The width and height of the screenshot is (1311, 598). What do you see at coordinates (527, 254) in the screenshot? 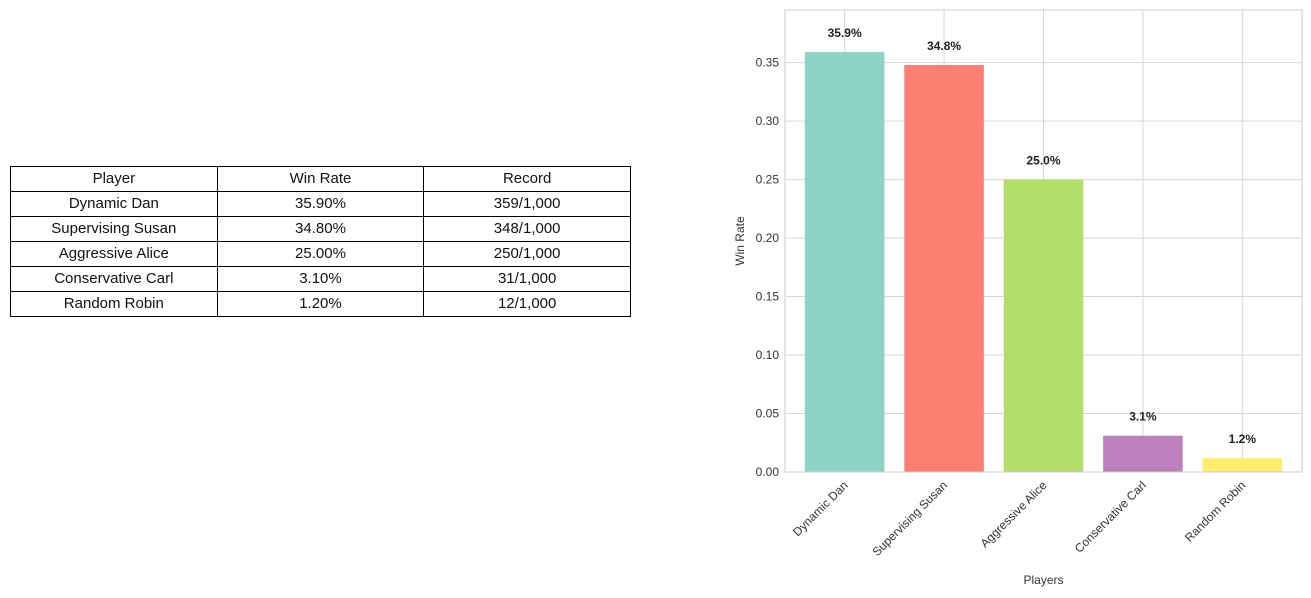
I see `table-cell: 250/1,000` at bounding box center [527, 254].